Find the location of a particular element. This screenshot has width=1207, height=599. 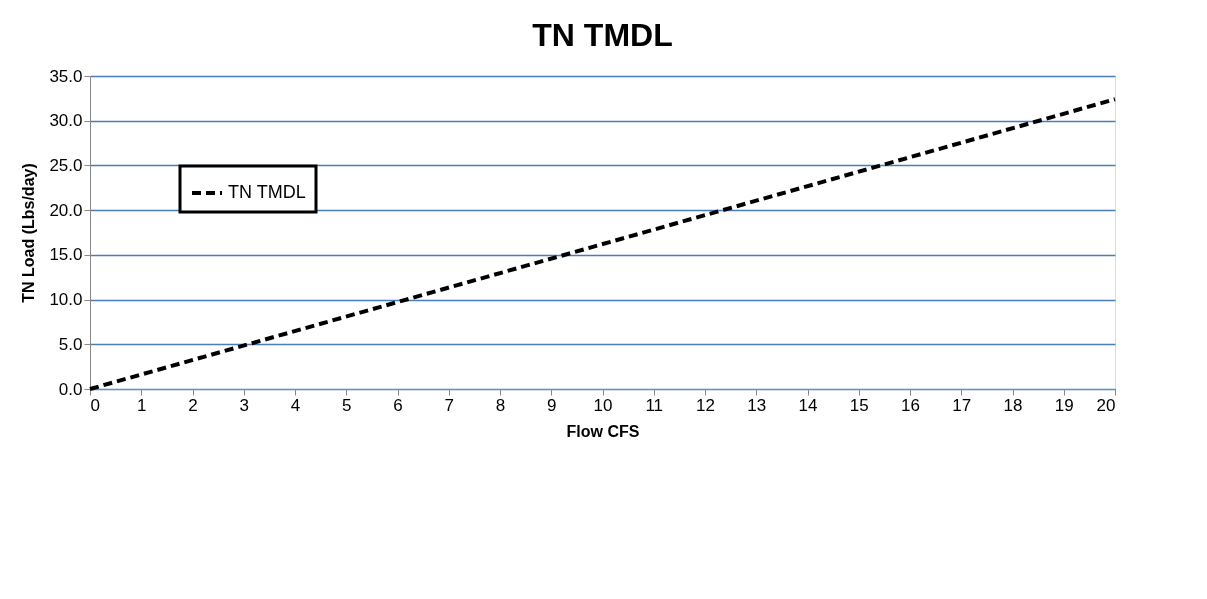

x-tick-label: 17 is located at coordinates (962, 405).